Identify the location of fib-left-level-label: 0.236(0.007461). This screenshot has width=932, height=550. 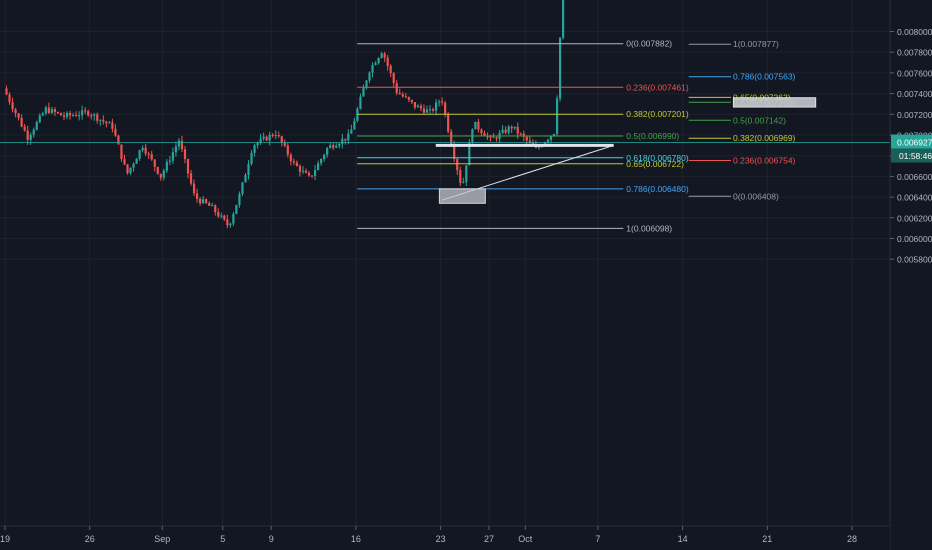
(657, 87).